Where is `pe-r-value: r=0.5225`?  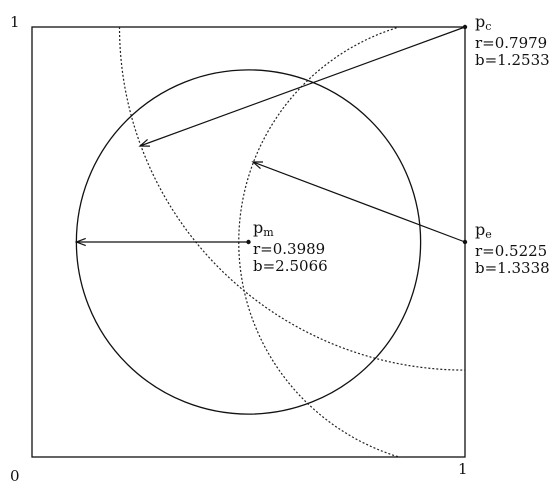
pe-r-value: r=0.5225 is located at coordinates (511, 251).